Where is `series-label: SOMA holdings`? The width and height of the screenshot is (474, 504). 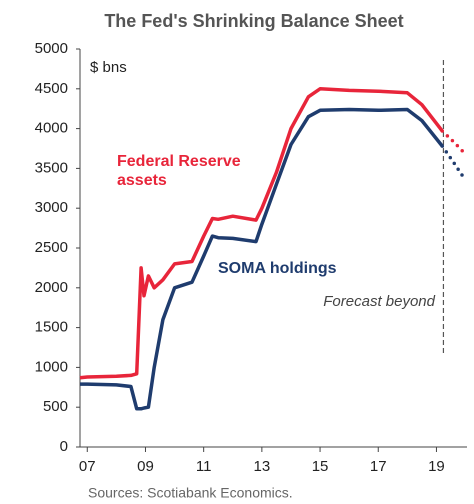 series-label: SOMA holdings is located at coordinates (277, 268).